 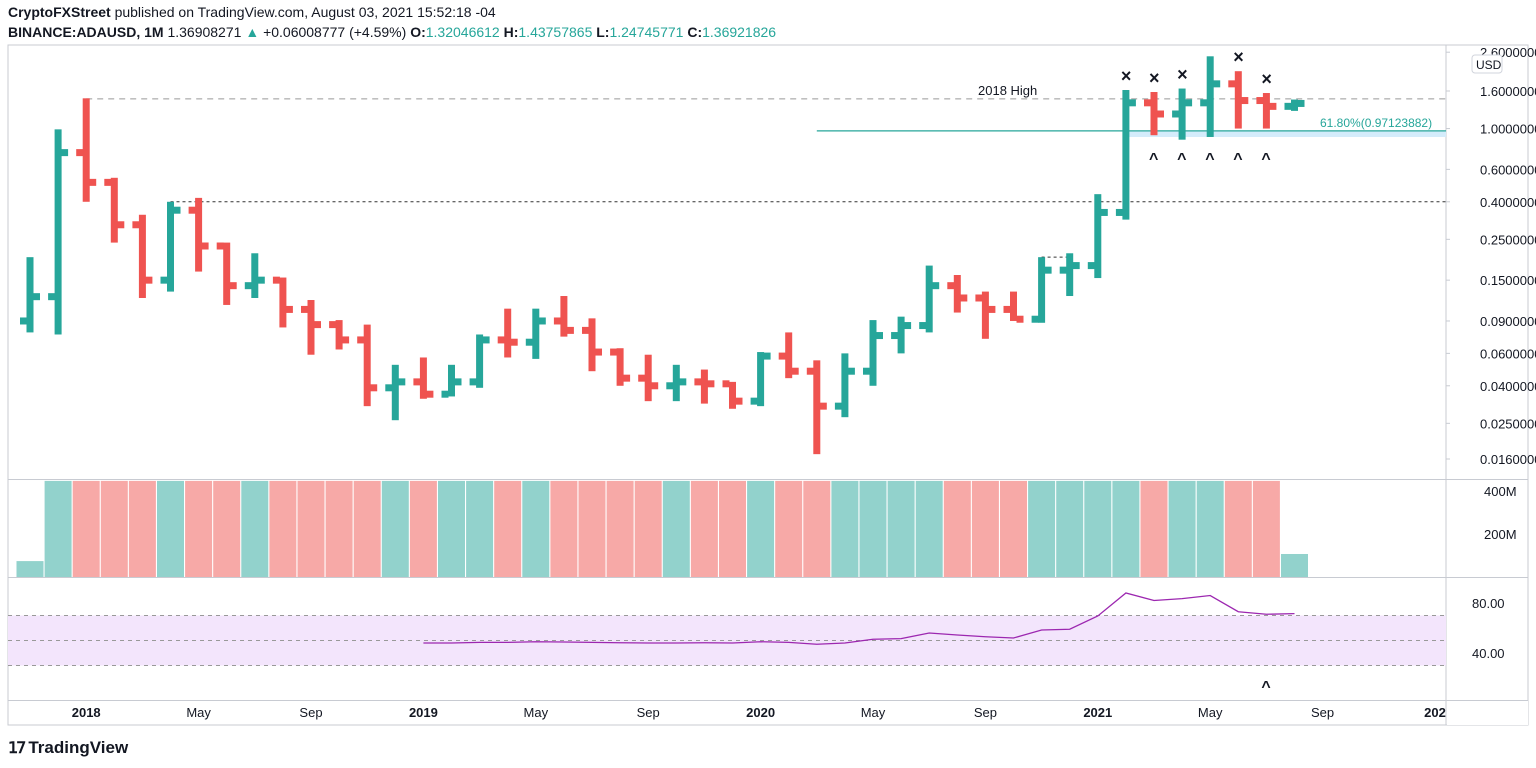 What do you see at coordinates (418, 32) in the screenshot?
I see `open-label: O:` at bounding box center [418, 32].